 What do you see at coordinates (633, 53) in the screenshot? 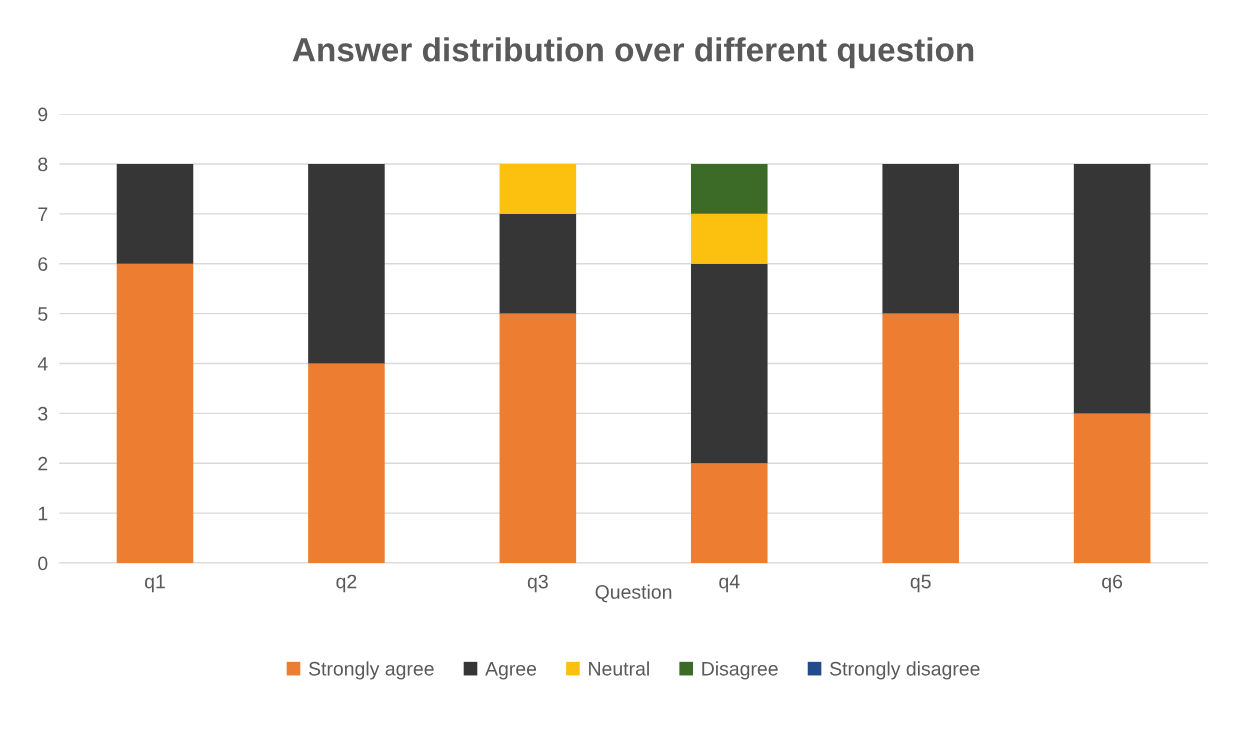
I see `chart-title: Answer distribution over different question` at bounding box center [633, 53].